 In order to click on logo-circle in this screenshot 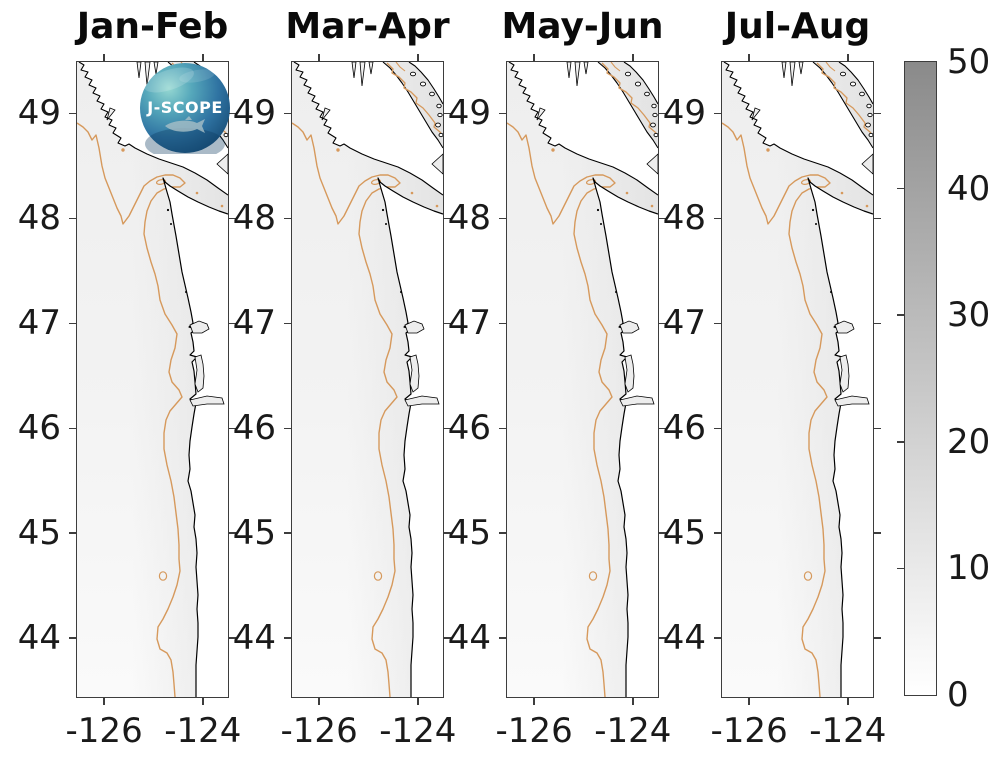, I will do `click(185, 108)`.